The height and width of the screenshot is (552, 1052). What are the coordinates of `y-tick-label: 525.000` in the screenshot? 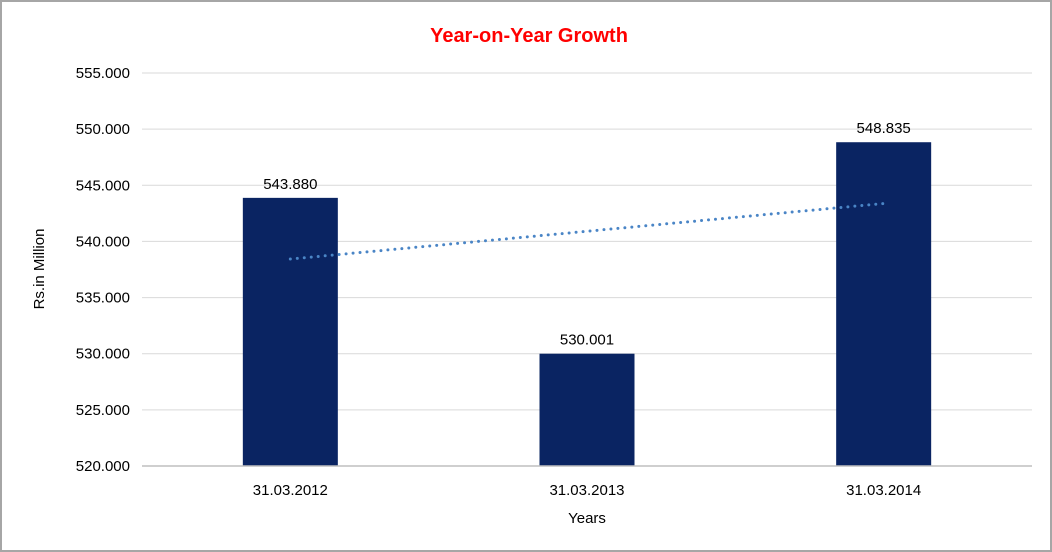 It's located at (103, 410).